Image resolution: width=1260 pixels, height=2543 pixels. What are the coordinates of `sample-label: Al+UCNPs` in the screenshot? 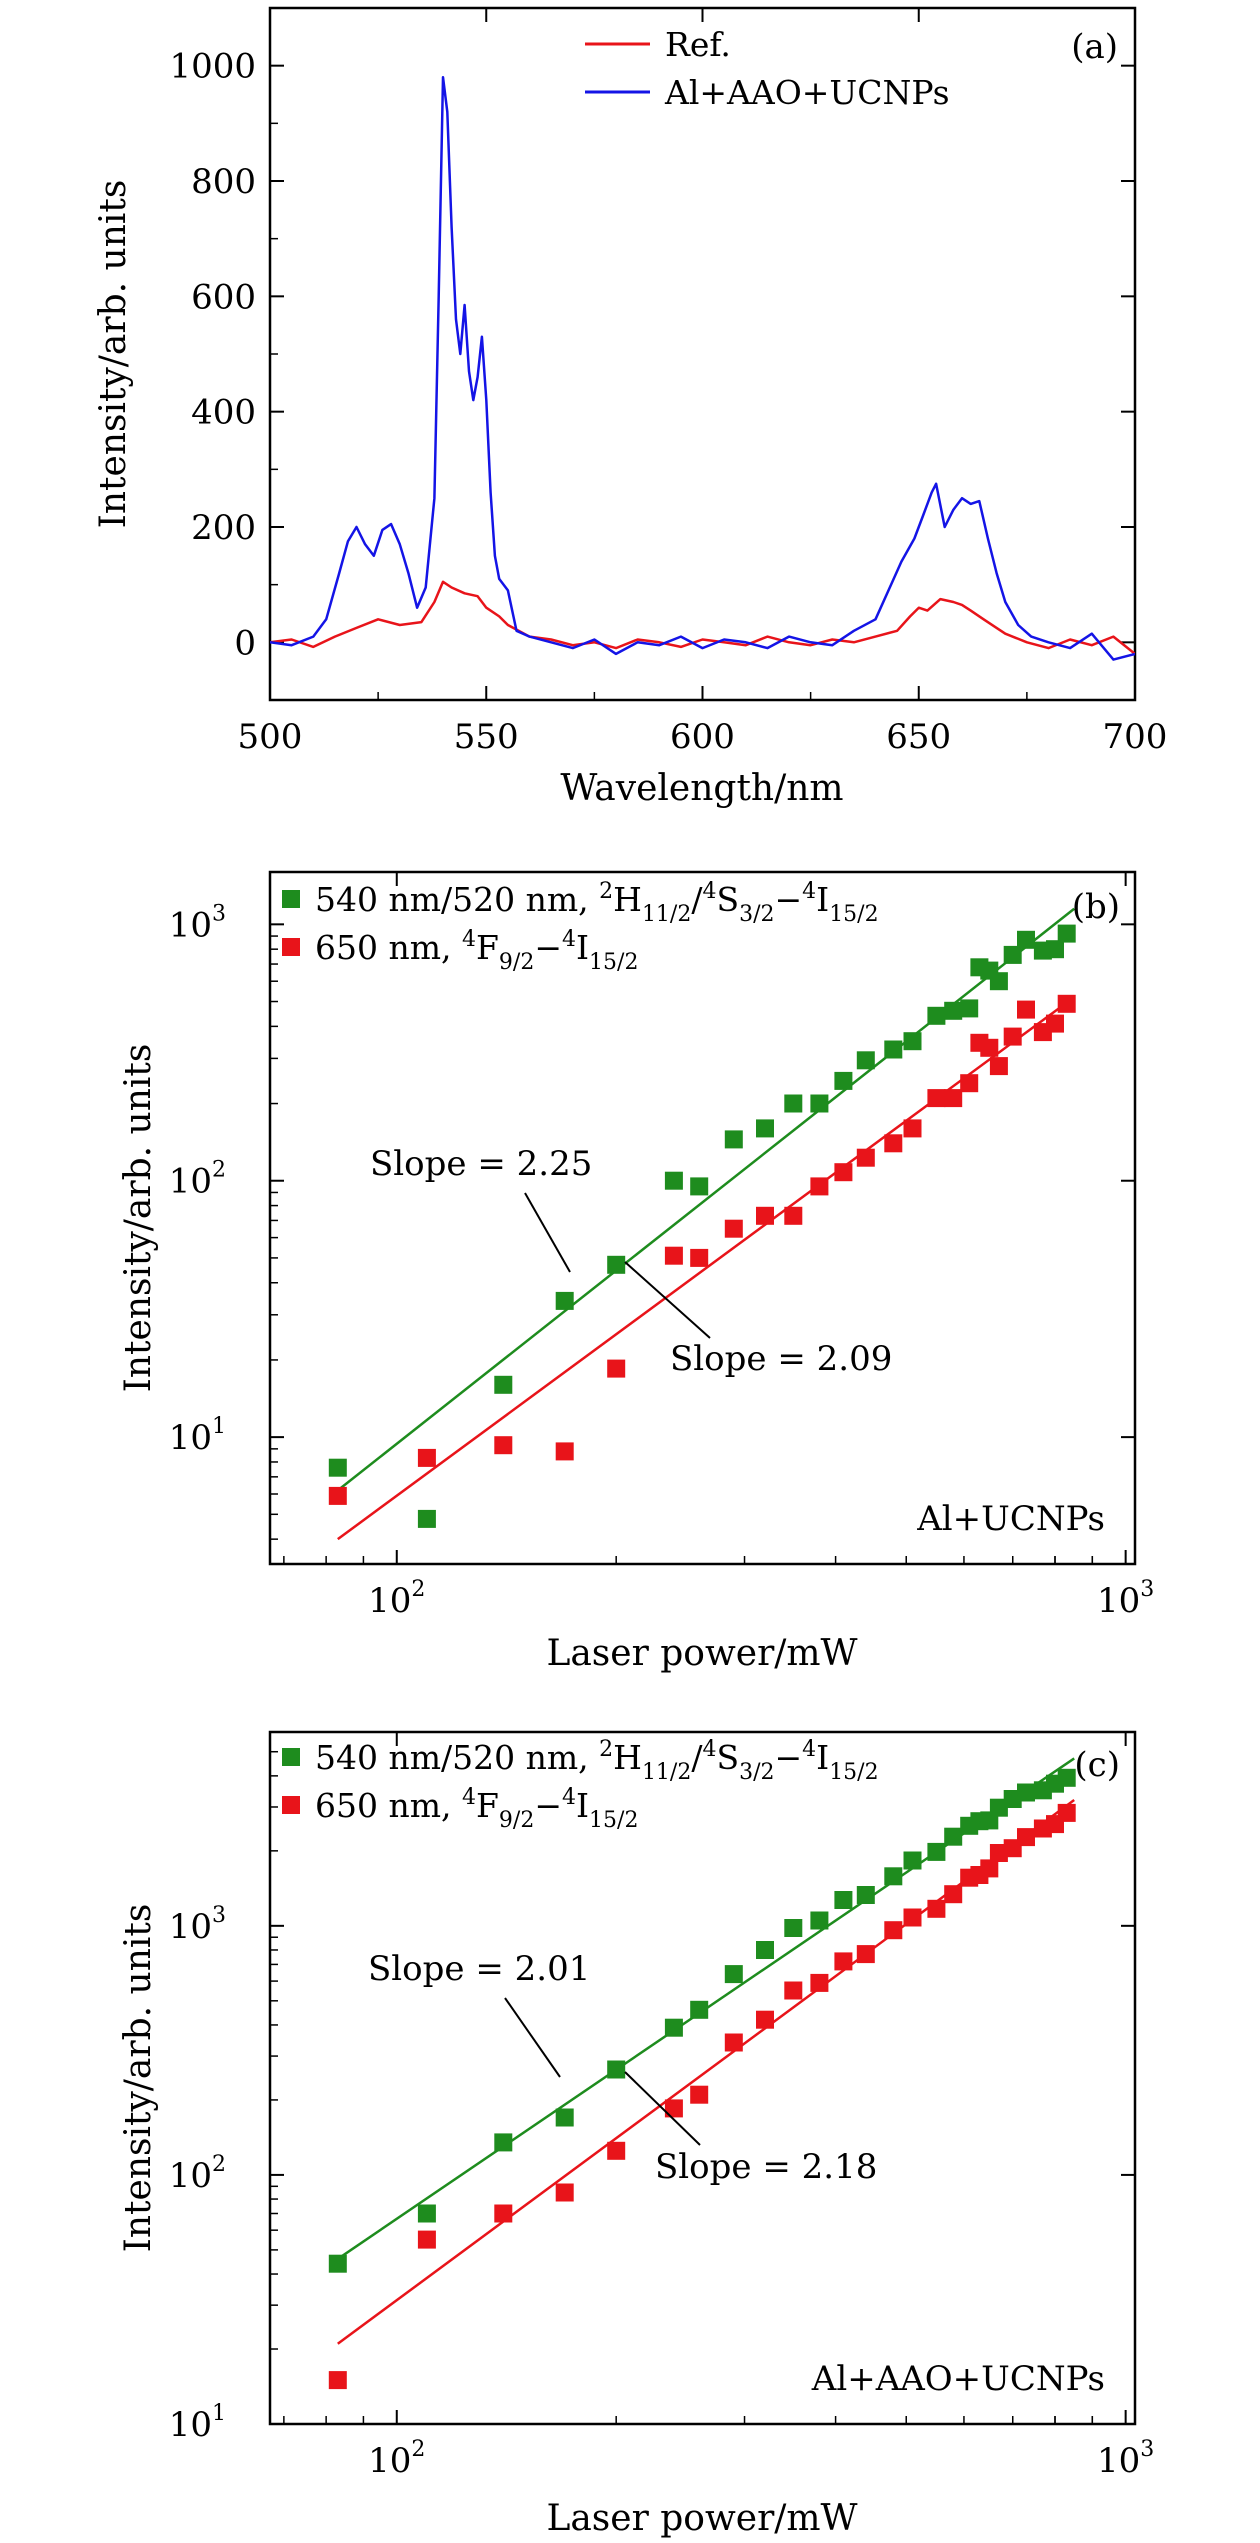 It's located at (1010, 1519).